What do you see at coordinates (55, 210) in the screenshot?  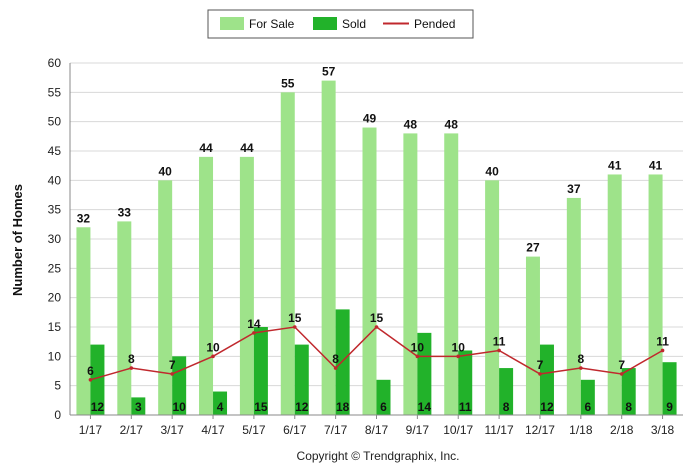 I see `y-tick-label-35: 35` at bounding box center [55, 210].